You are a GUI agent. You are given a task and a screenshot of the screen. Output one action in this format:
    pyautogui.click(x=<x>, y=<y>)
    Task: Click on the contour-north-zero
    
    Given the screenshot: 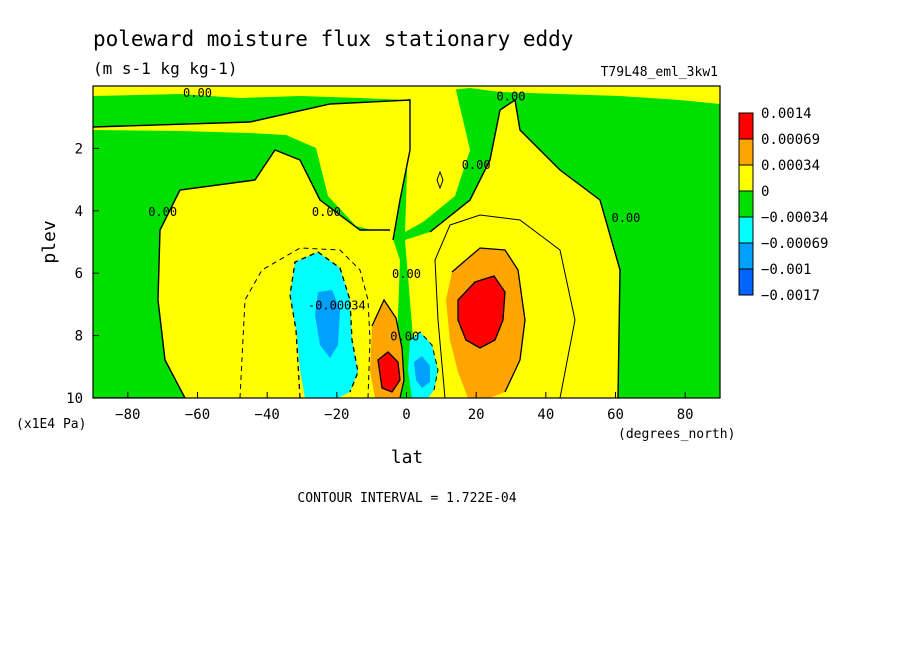 What is the action you would take?
    pyautogui.click(x=525, y=248)
    